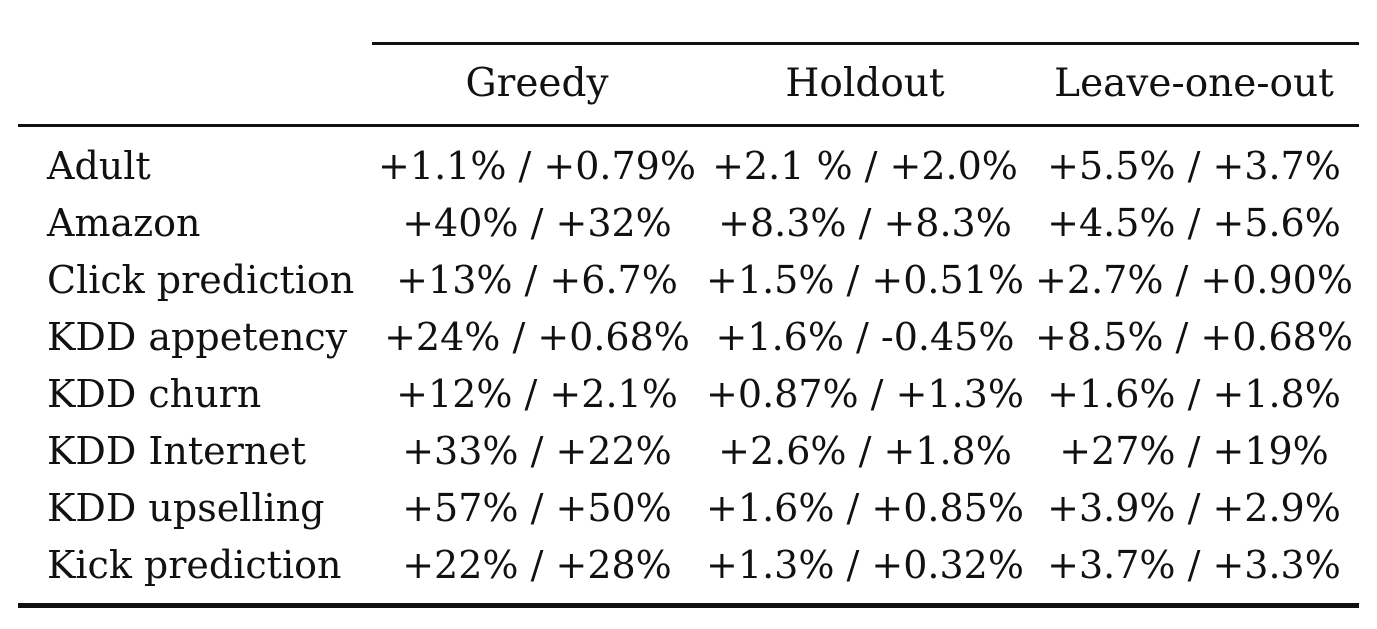 Image resolution: width=1377 pixels, height=629 pixels. Describe the element at coordinates (865, 337) in the screenshot. I see `cell-holdout: +1.6% / -0.45%` at that location.